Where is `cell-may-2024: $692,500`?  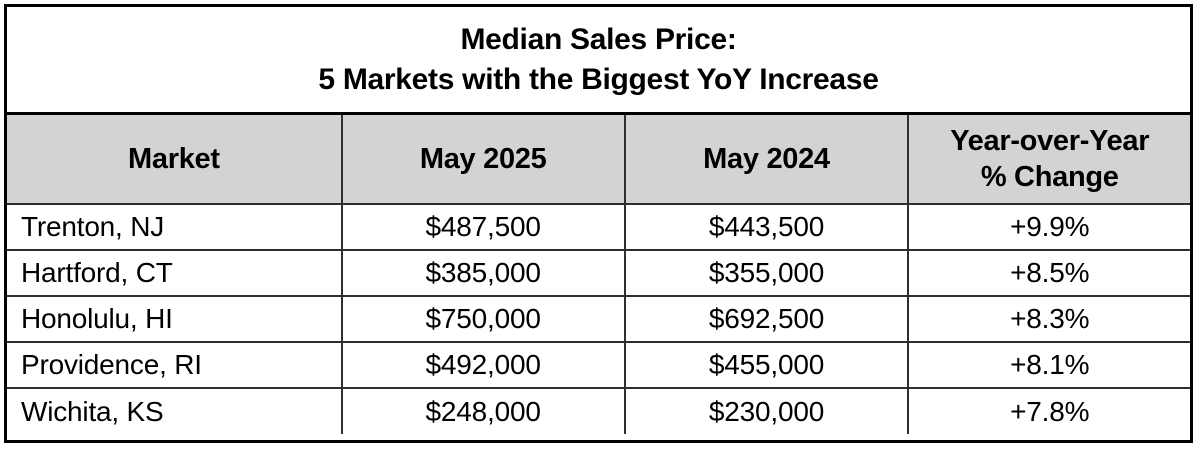 cell-may-2024: $692,500 is located at coordinates (766, 319).